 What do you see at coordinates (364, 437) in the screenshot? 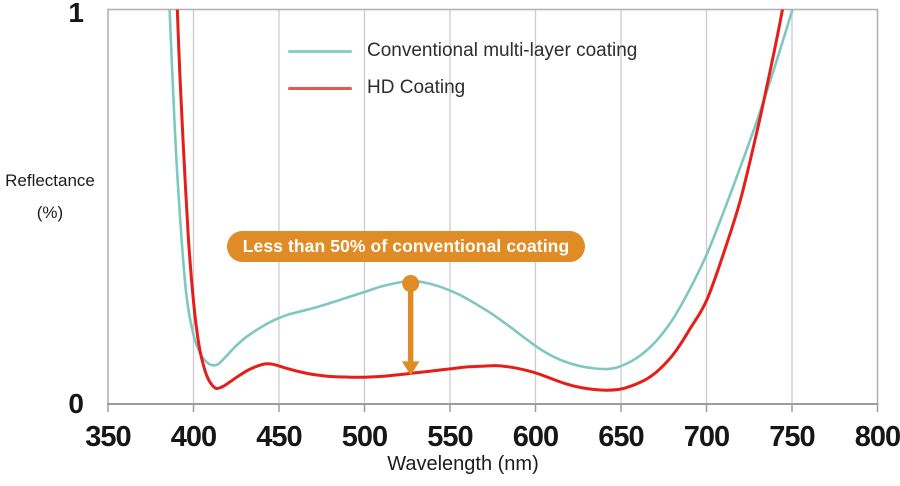
I see `x-tick-label-500: 500` at bounding box center [364, 437].